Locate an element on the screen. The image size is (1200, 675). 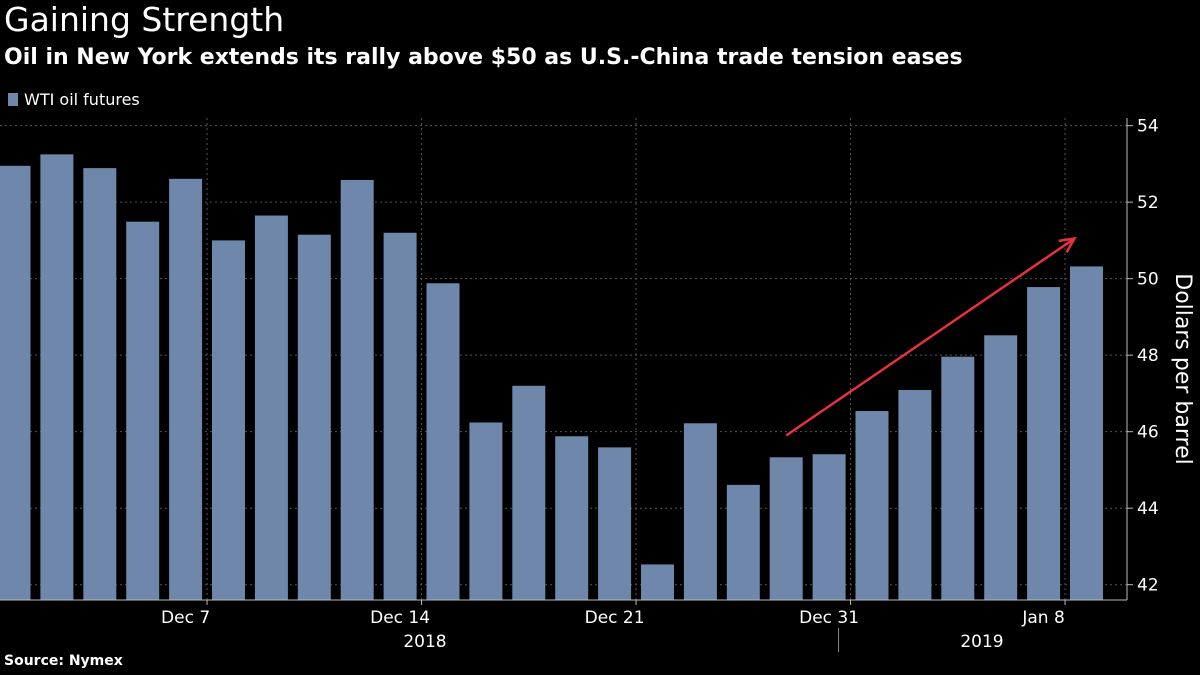
year-label-2018: 2018 is located at coordinates (424, 642).